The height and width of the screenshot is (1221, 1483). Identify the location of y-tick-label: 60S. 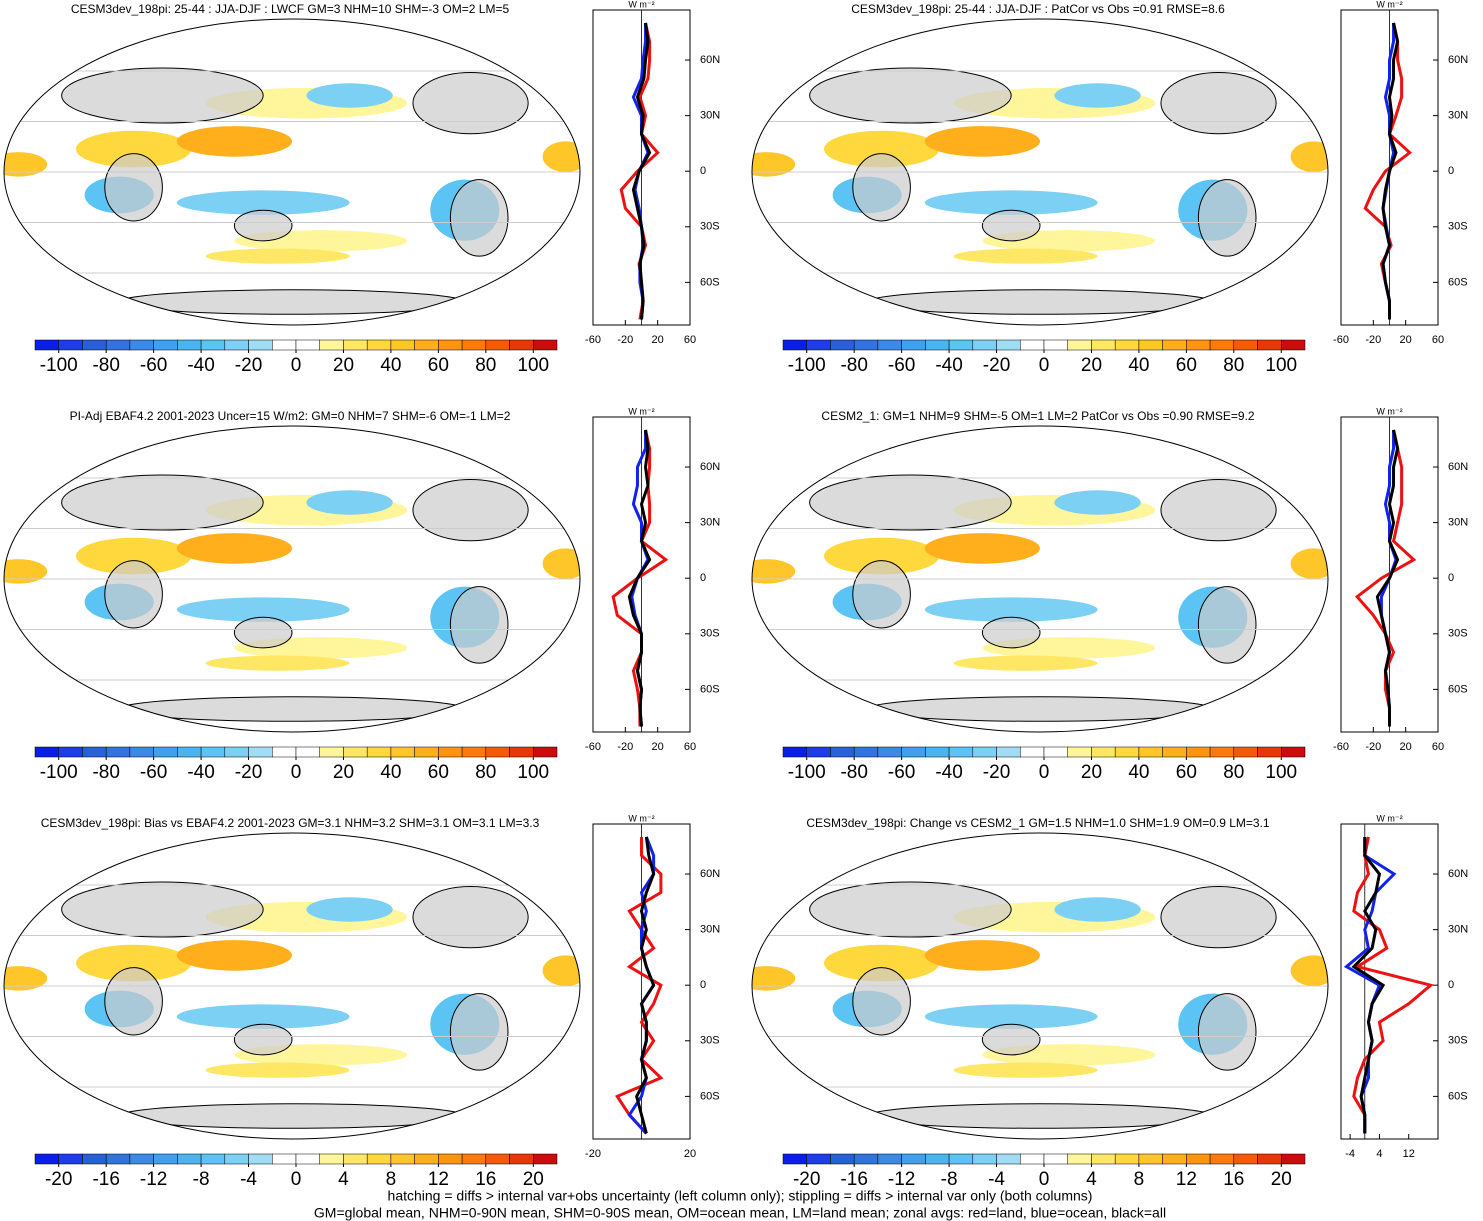
(1458, 282).